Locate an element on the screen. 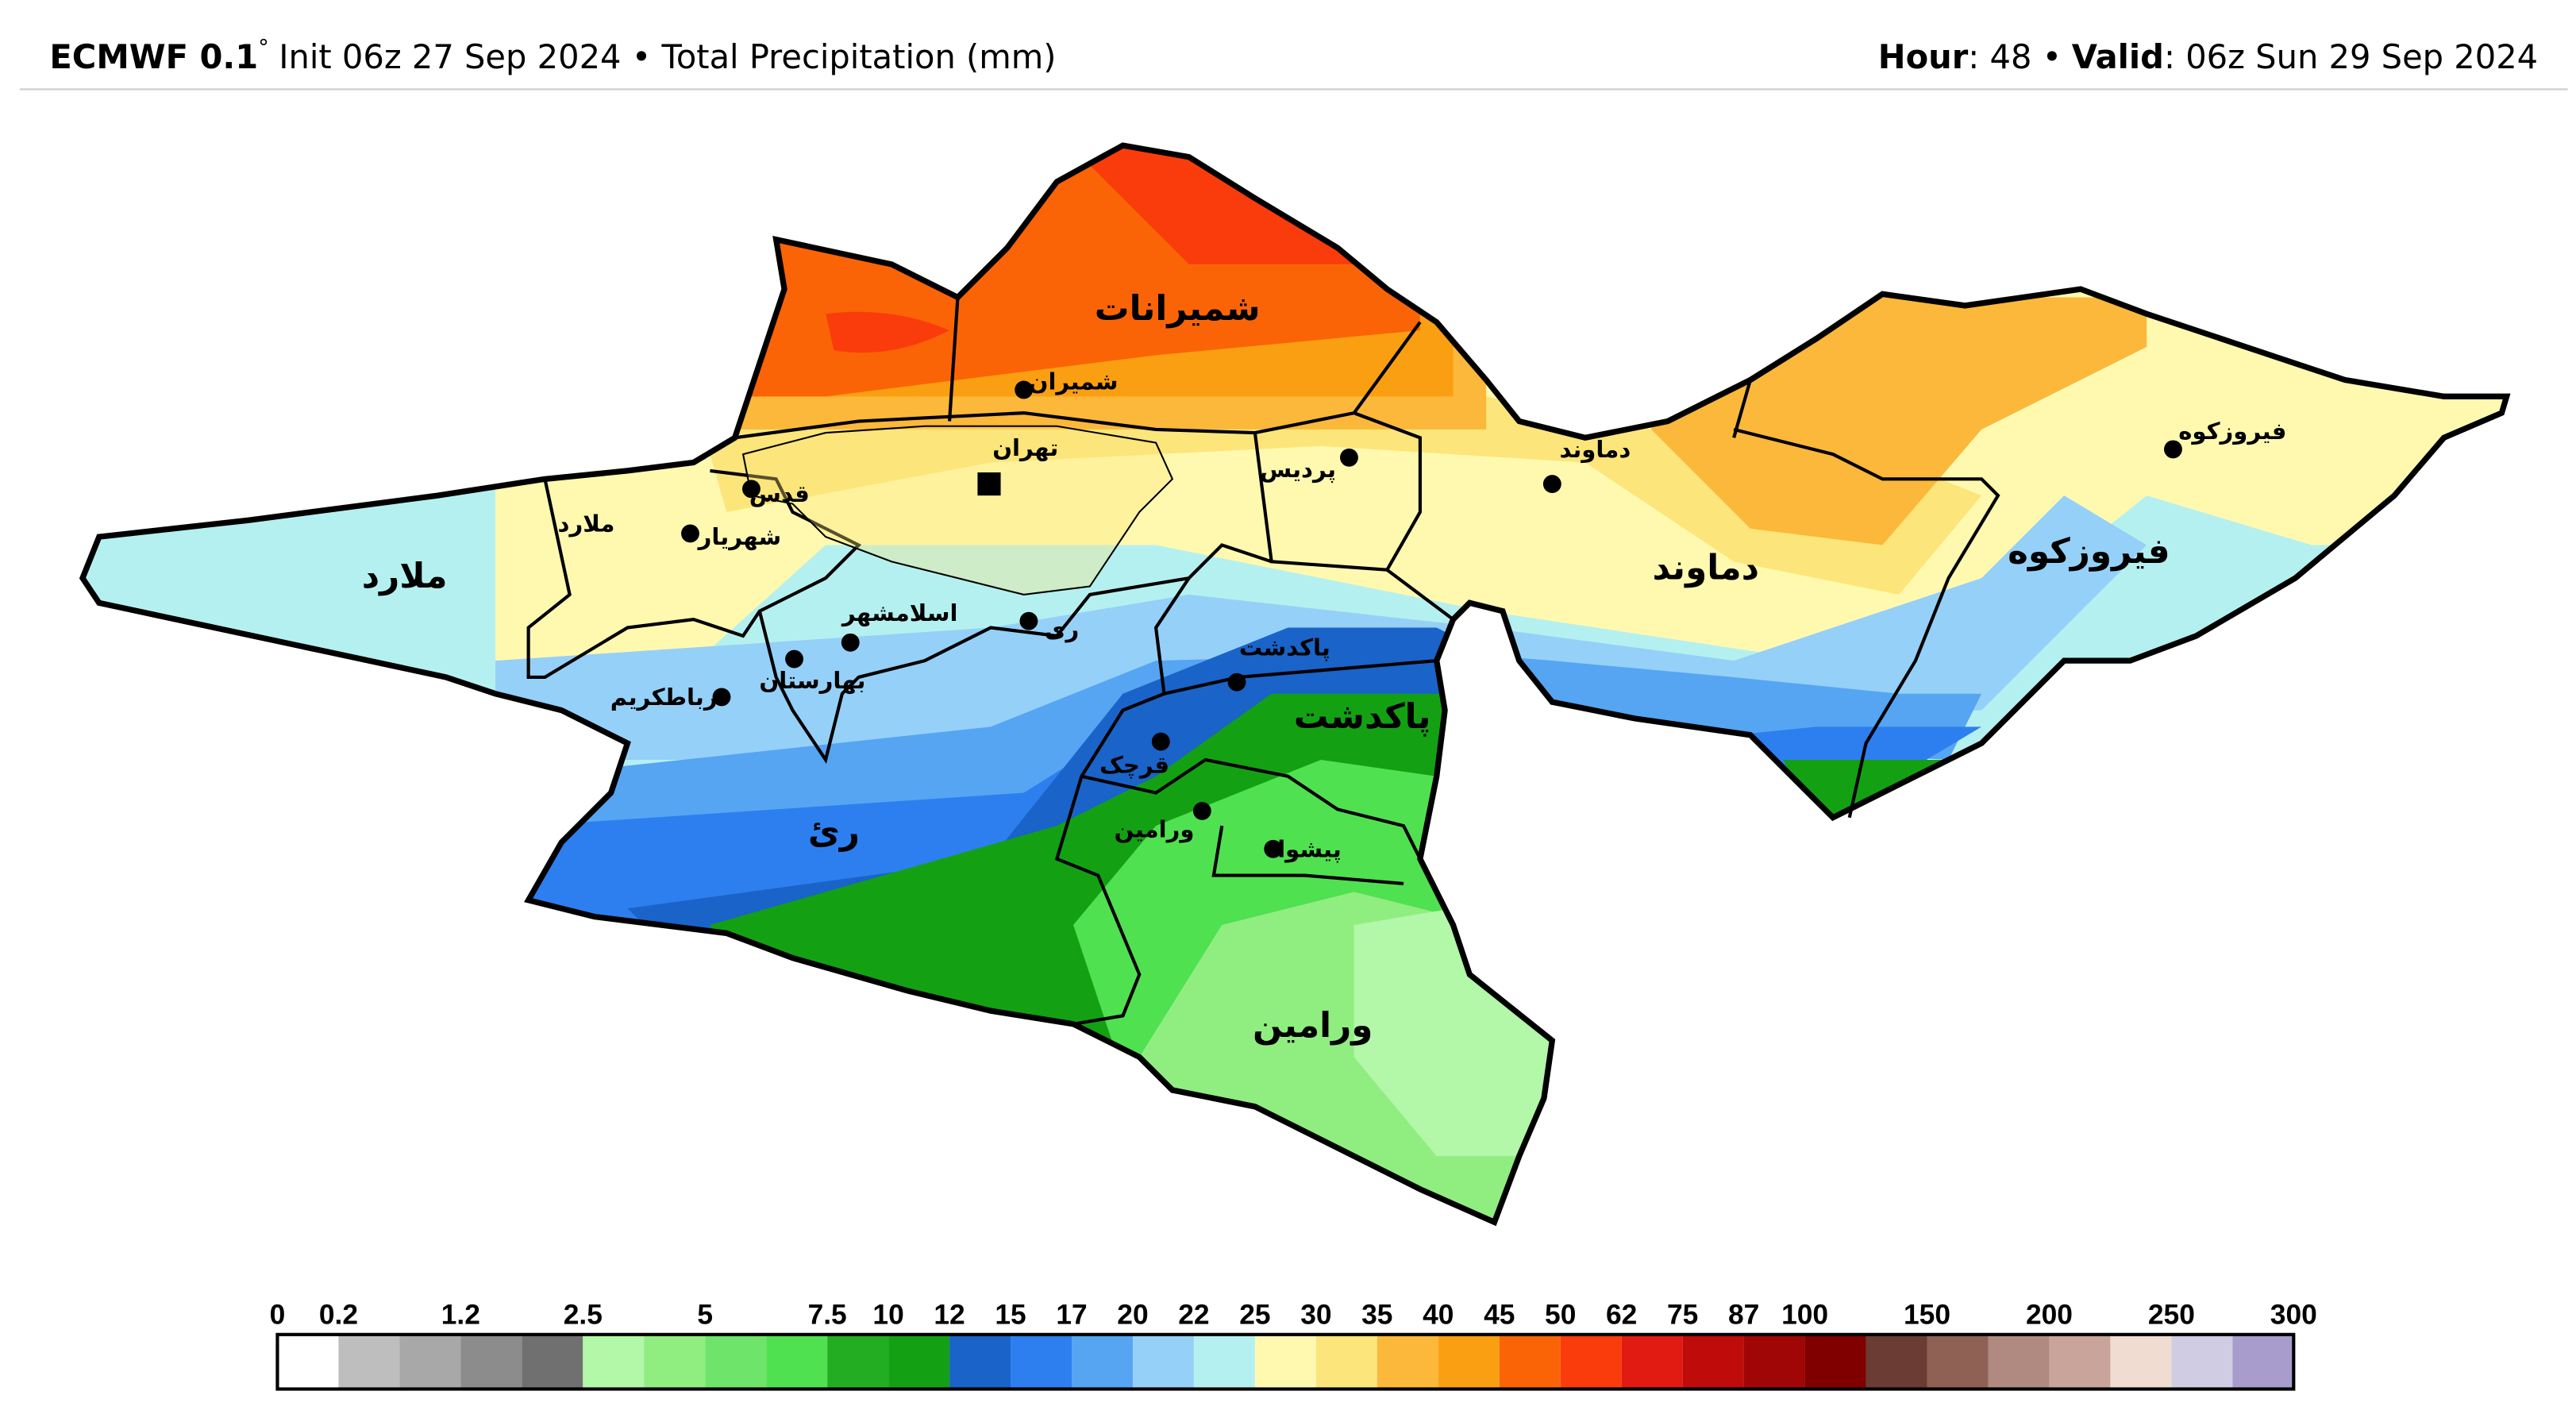 The height and width of the screenshot is (1422, 2576). colorbar-tick-label: 87 is located at coordinates (1744, 1314).